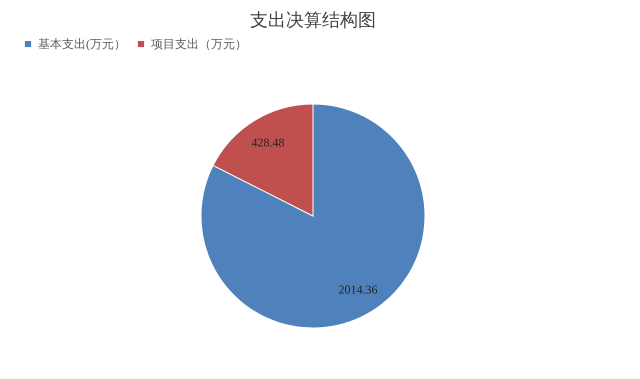 The height and width of the screenshot is (379, 640). What do you see at coordinates (313, 20) in the screenshot?
I see `chart-title: 支出决算结构图` at bounding box center [313, 20].